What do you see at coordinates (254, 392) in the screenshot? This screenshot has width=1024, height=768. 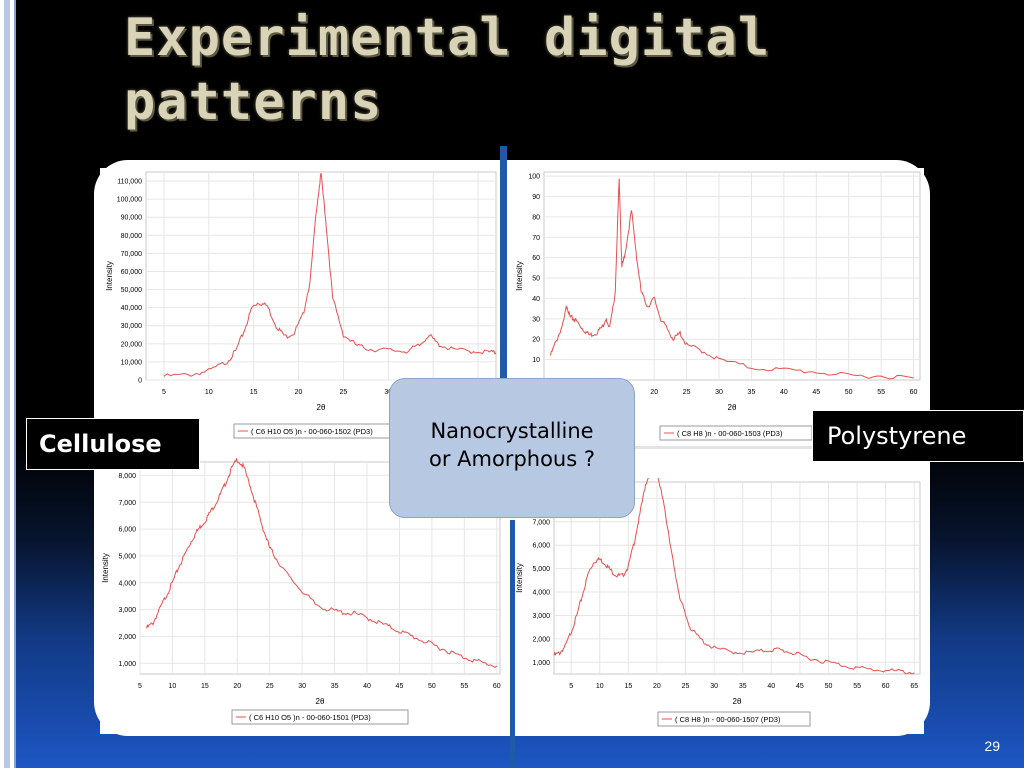 I see `cellulose-crystalline-x-tick-label: 15` at bounding box center [254, 392].